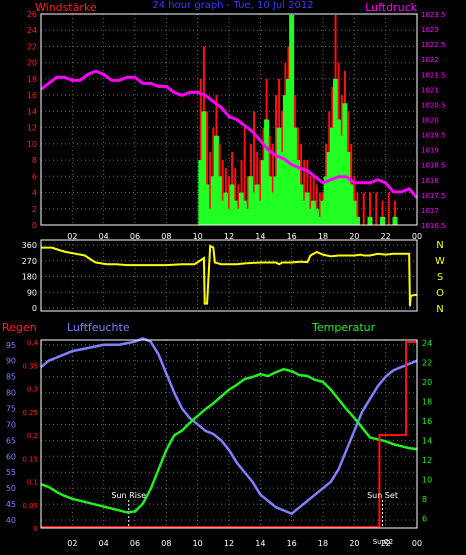 This screenshot has height=555, width=466. Describe the element at coordinates (32, 14) in the screenshot. I see `wind-speed-tick-label: 26` at that location.